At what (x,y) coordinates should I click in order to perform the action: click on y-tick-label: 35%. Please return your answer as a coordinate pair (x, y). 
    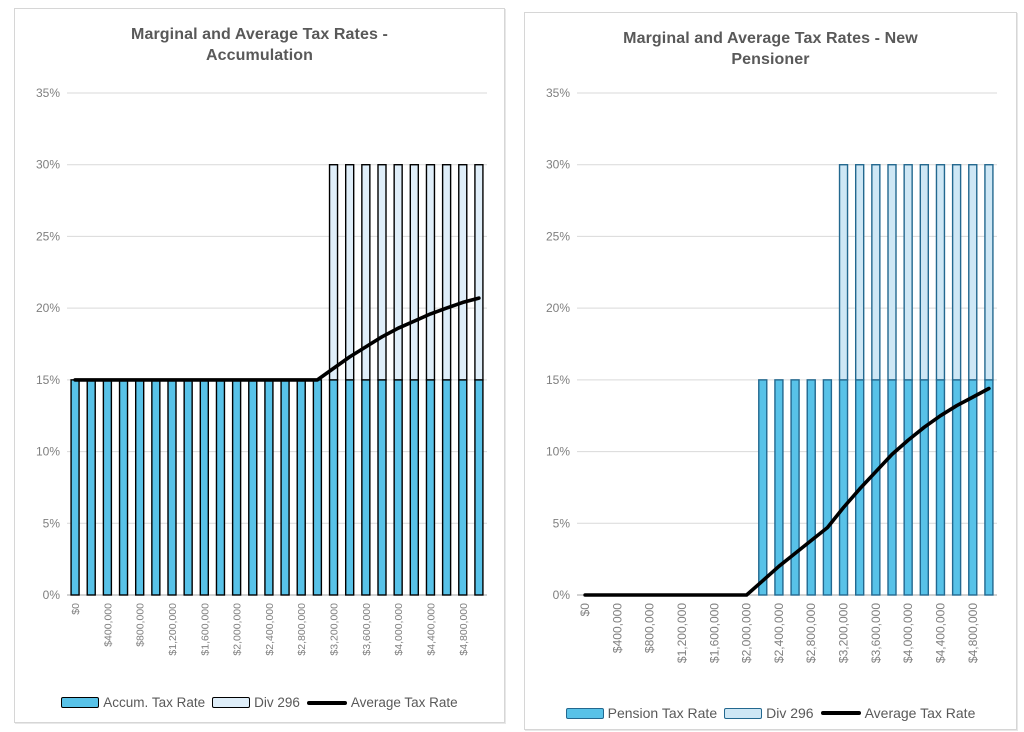
    Looking at the image, I should click on (48, 93).